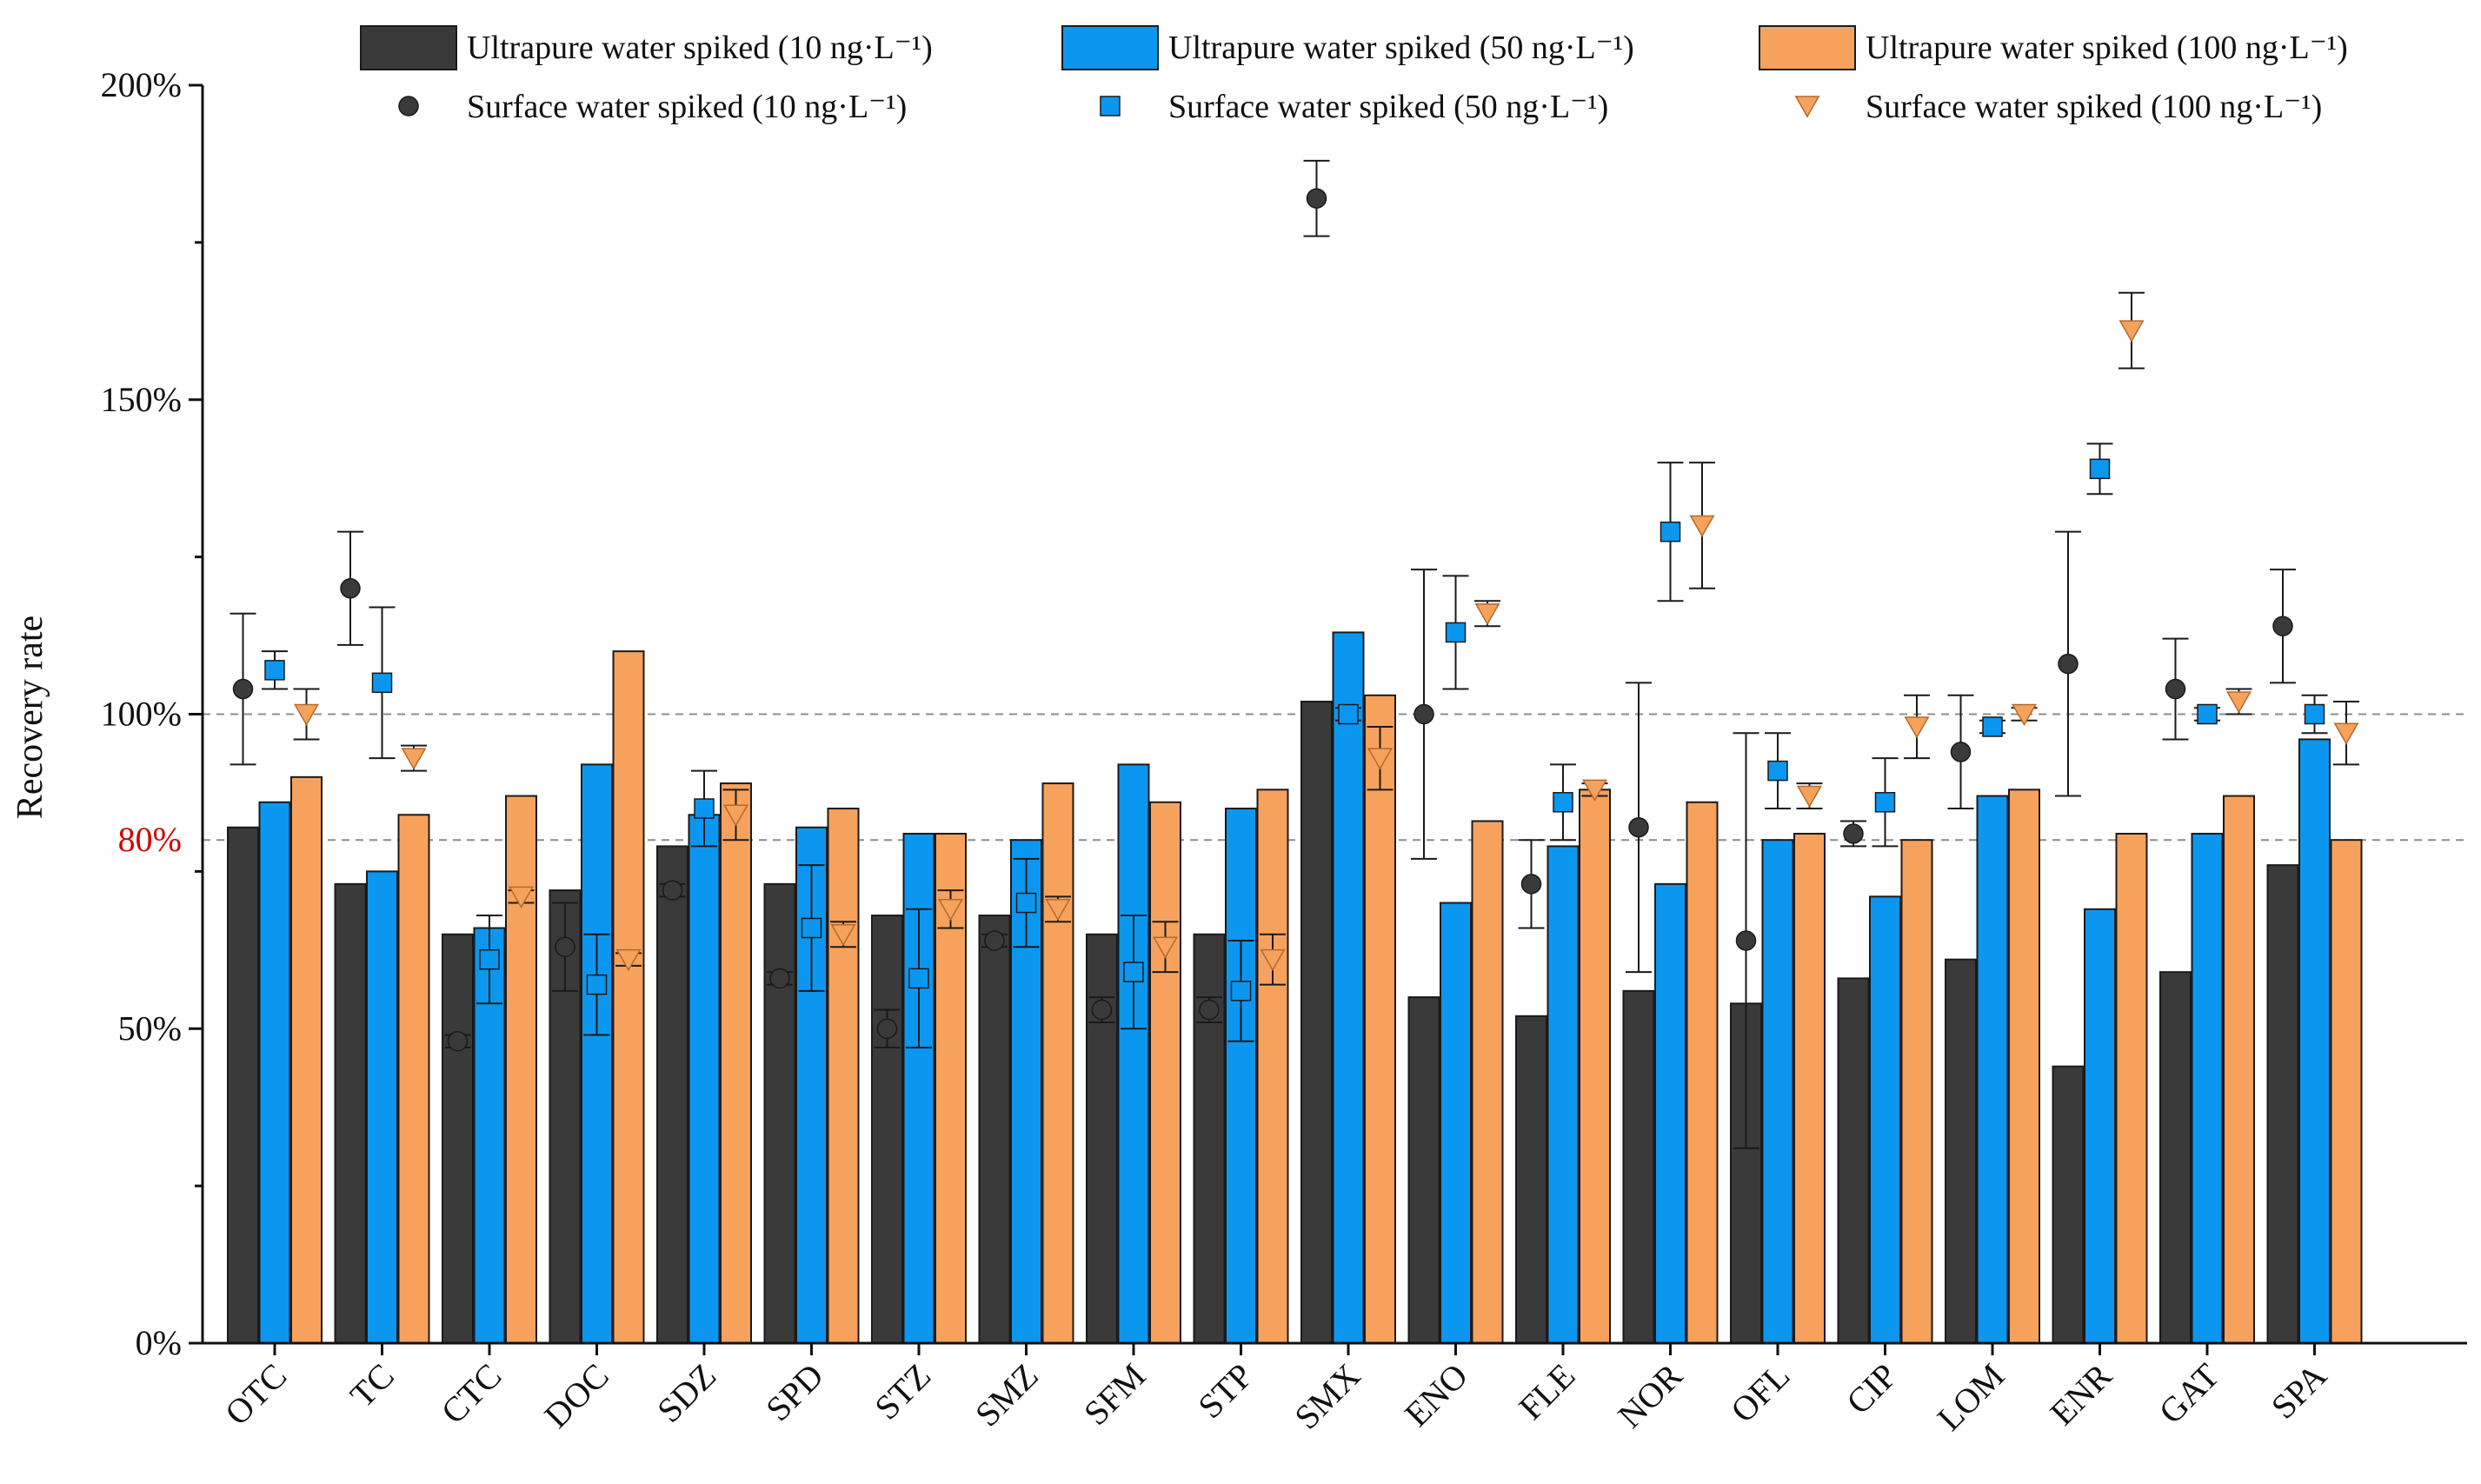  What do you see at coordinates (1007, 1395) in the screenshot?
I see `category-label-smz: SMZ` at bounding box center [1007, 1395].